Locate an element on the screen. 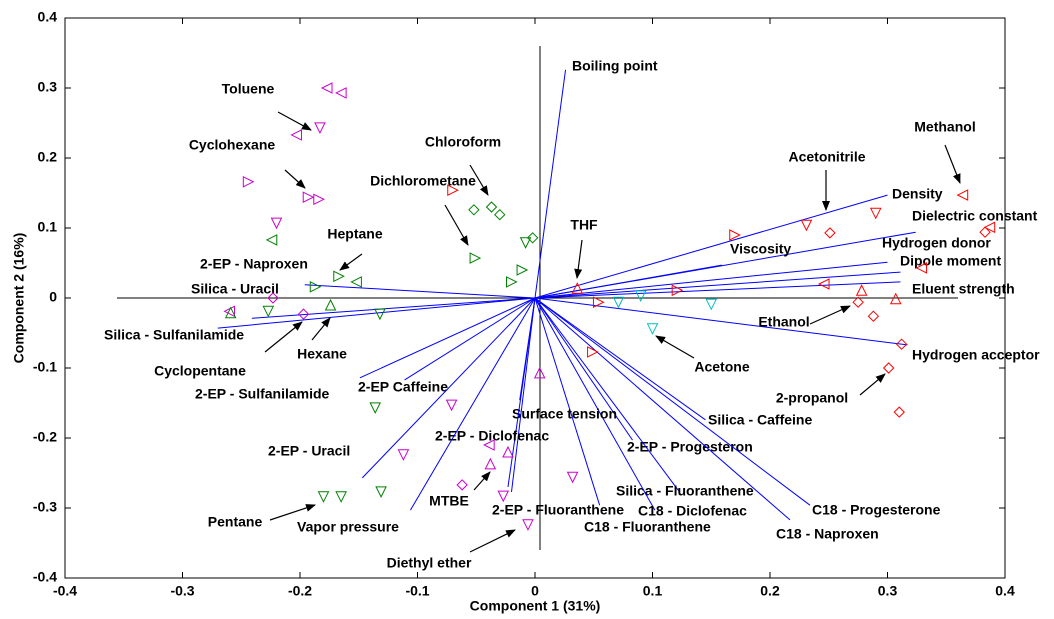  vector-label: Hydrogen donor is located at coordinates (936, 243).